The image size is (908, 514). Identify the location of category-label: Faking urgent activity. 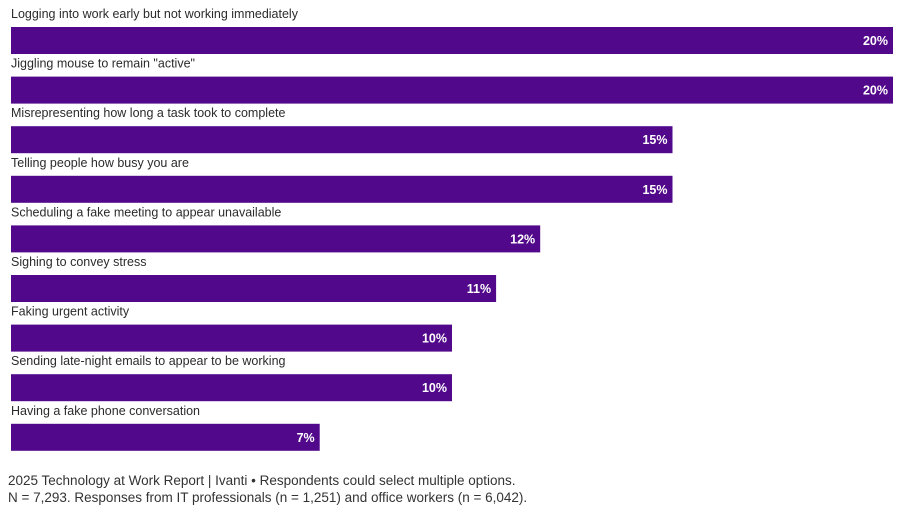
(70, 312).